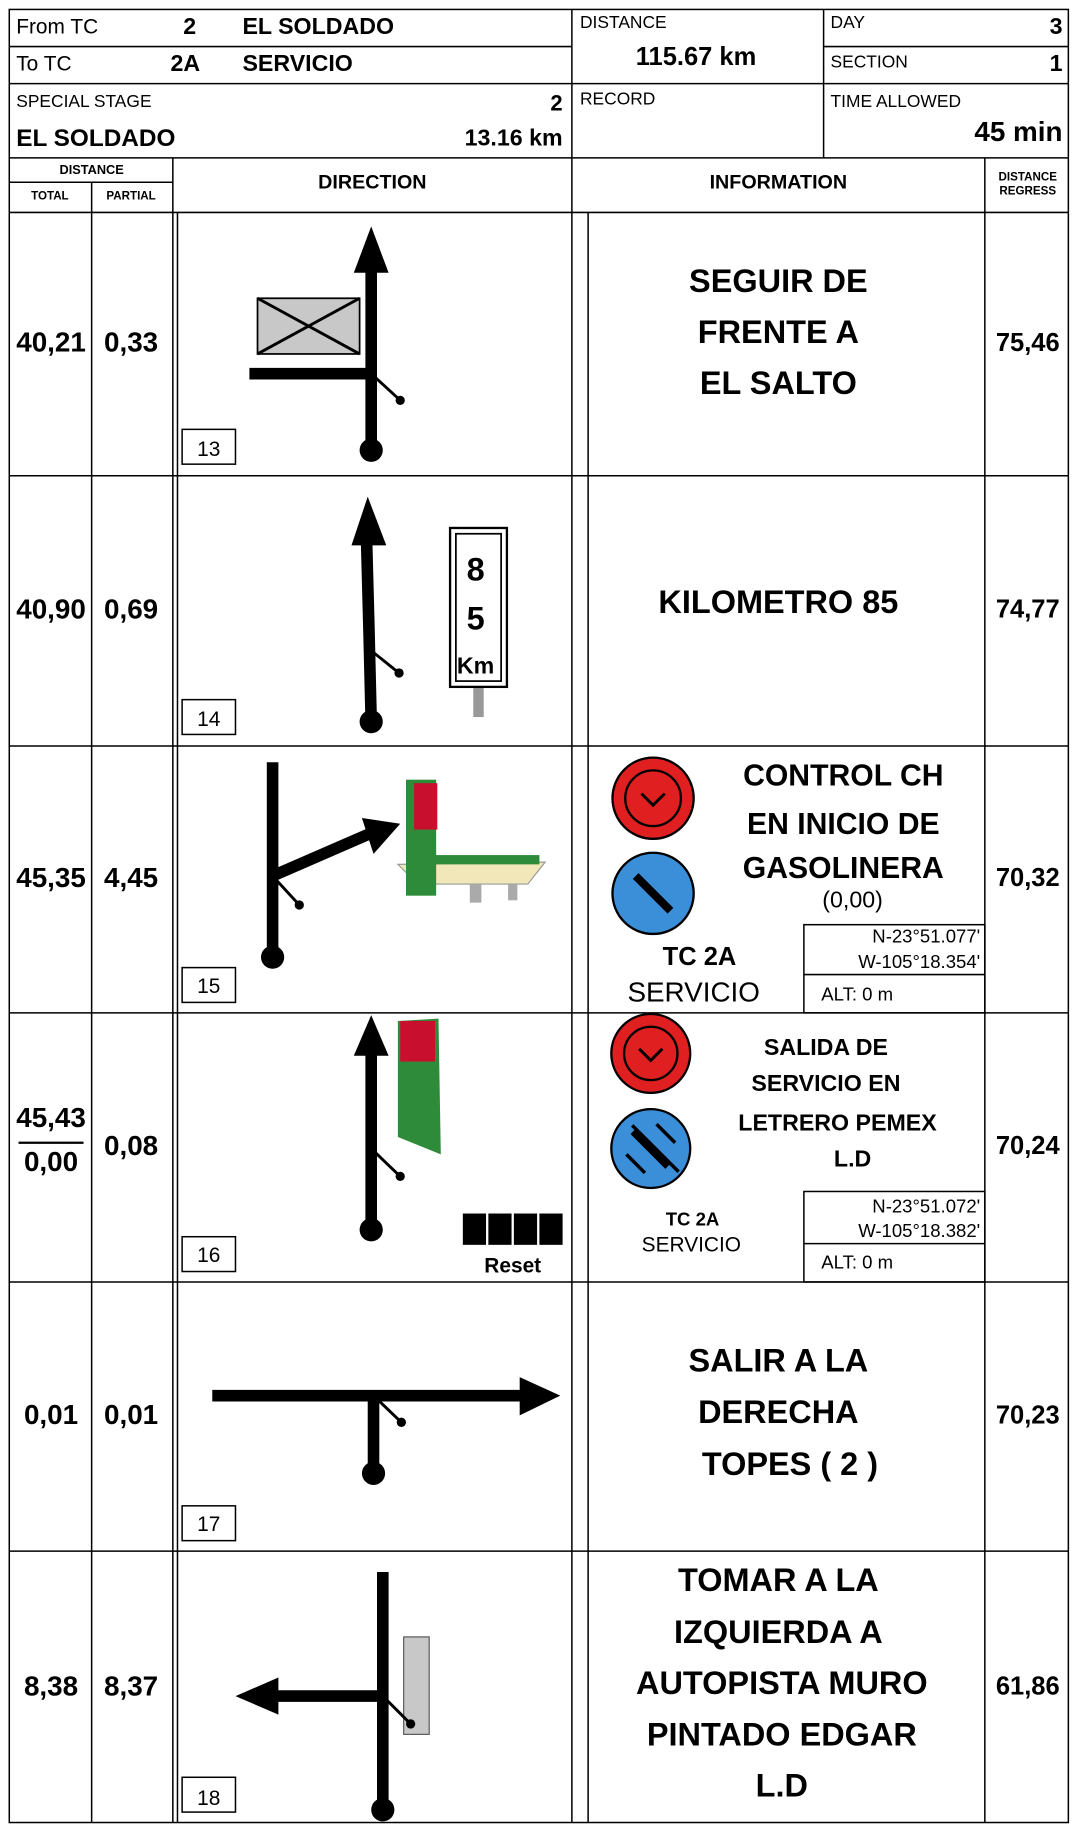 The image size is (1073, 1825). Describe the element at coordinates (782, 1734) in the screenshot. I see `instruction: PINTADO EDGAR` at that location.